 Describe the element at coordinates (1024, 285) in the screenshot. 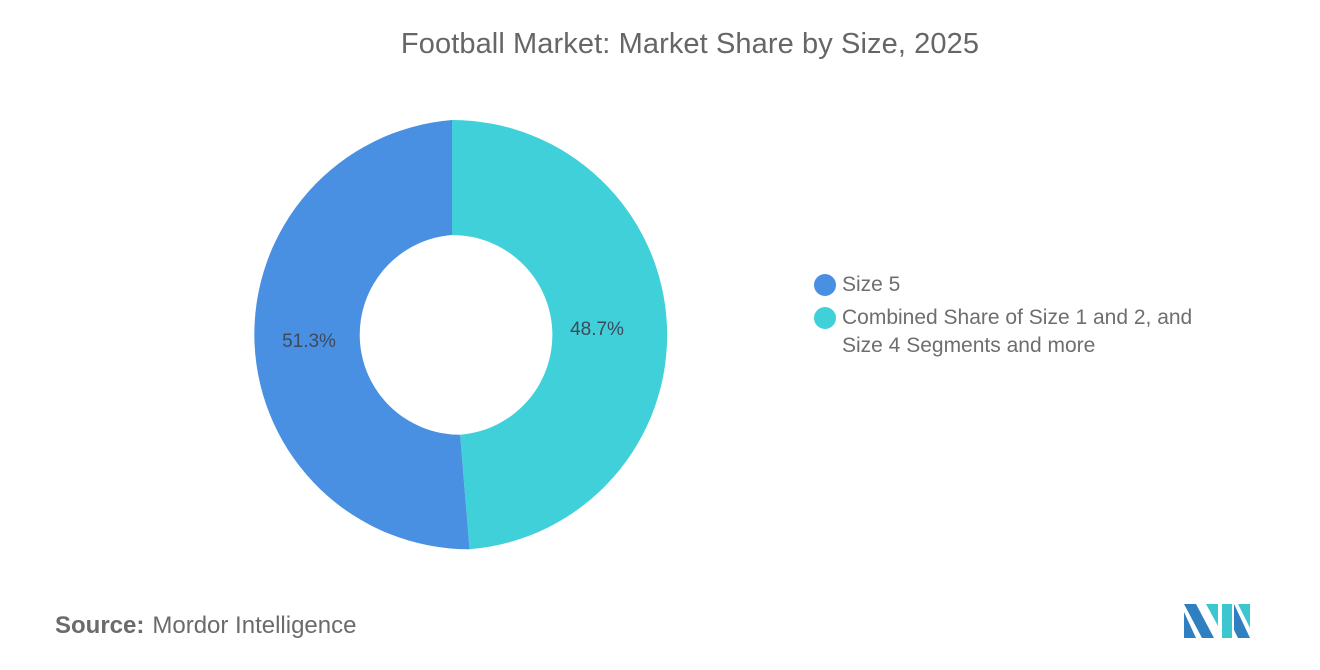

I see `legend-item-size-5: Size 5` at that location.